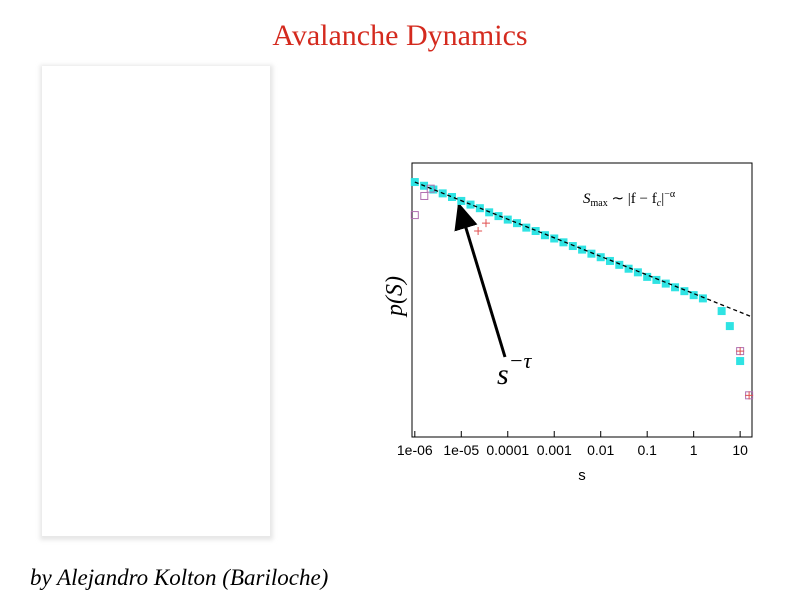 This screenshot has width=799, height=599. What do you see at coordinates (399, 35) in the screenshot?
I see `slide-title: Avalanche Dynamics` at bounding box center [399, 35].